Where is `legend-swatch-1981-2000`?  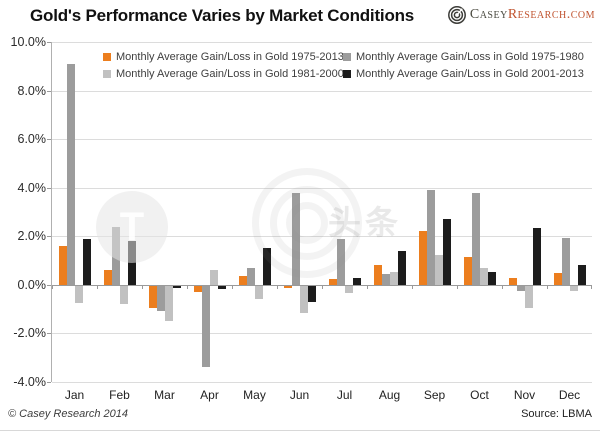
legend-swatch-1981-2000 is located at coordinates (107, 74).